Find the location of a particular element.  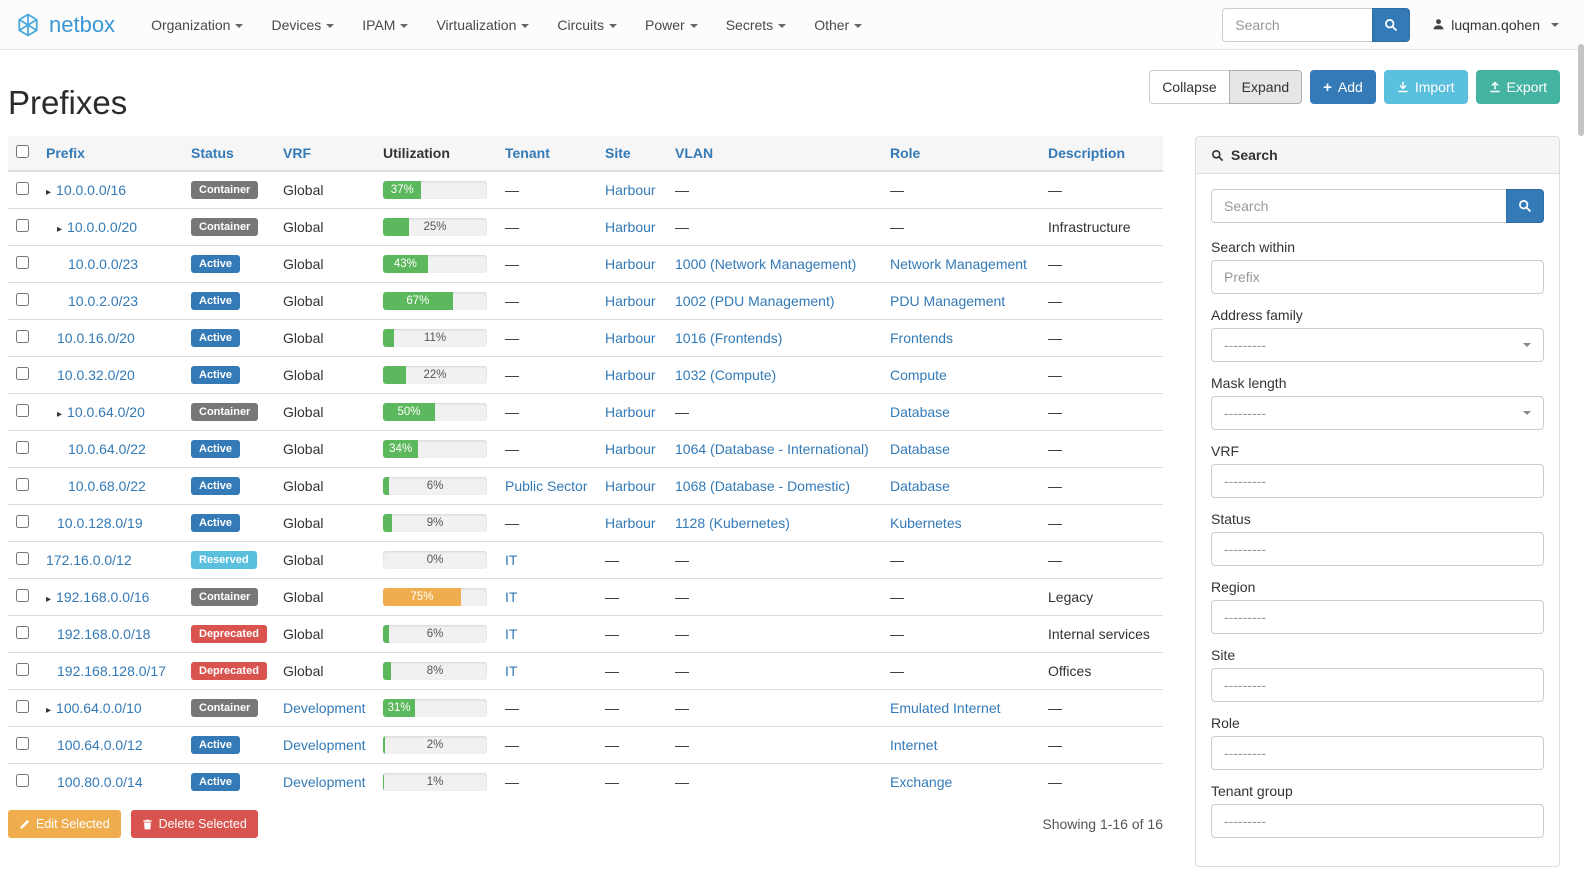

column-header-role: Role is located at coordinates (961, 154).